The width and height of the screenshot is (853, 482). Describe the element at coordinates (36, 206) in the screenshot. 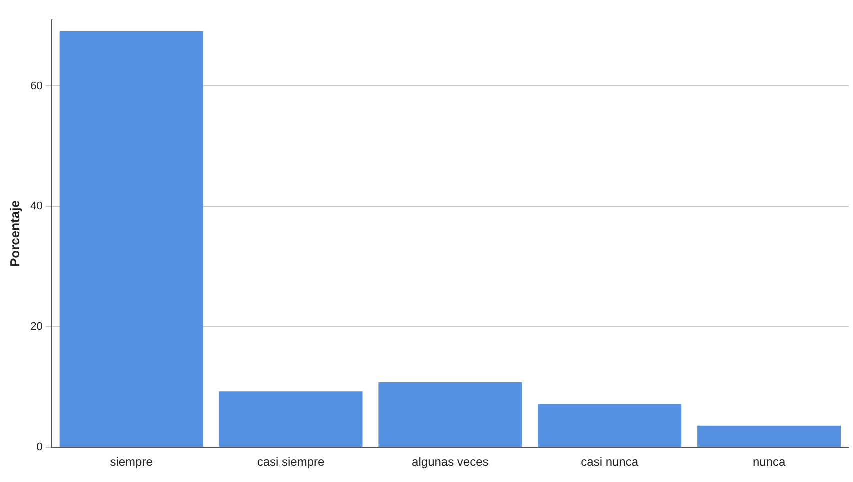

I see `y-tick-label: 40` at that location.